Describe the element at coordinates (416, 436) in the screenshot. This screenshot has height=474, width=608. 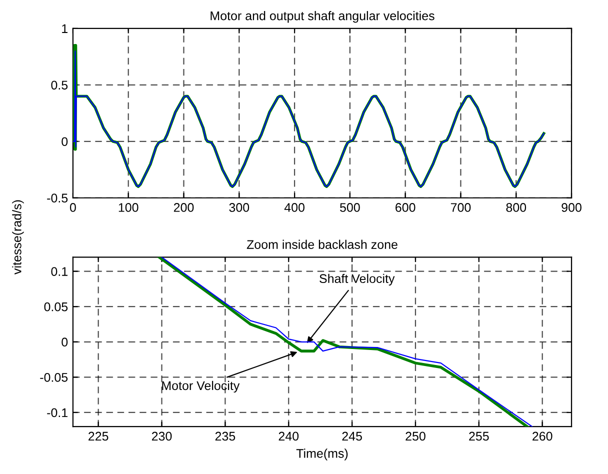
I see `x-tick-label: 250` at that location.